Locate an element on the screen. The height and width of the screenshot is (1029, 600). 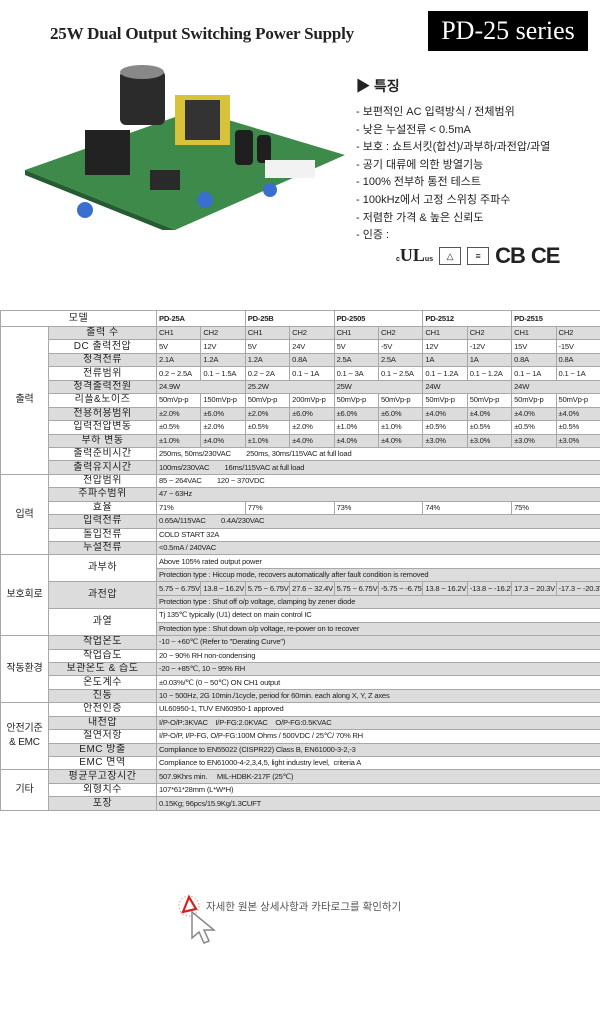
series-badge: PD-25 series is located at coordinates (508, 31).